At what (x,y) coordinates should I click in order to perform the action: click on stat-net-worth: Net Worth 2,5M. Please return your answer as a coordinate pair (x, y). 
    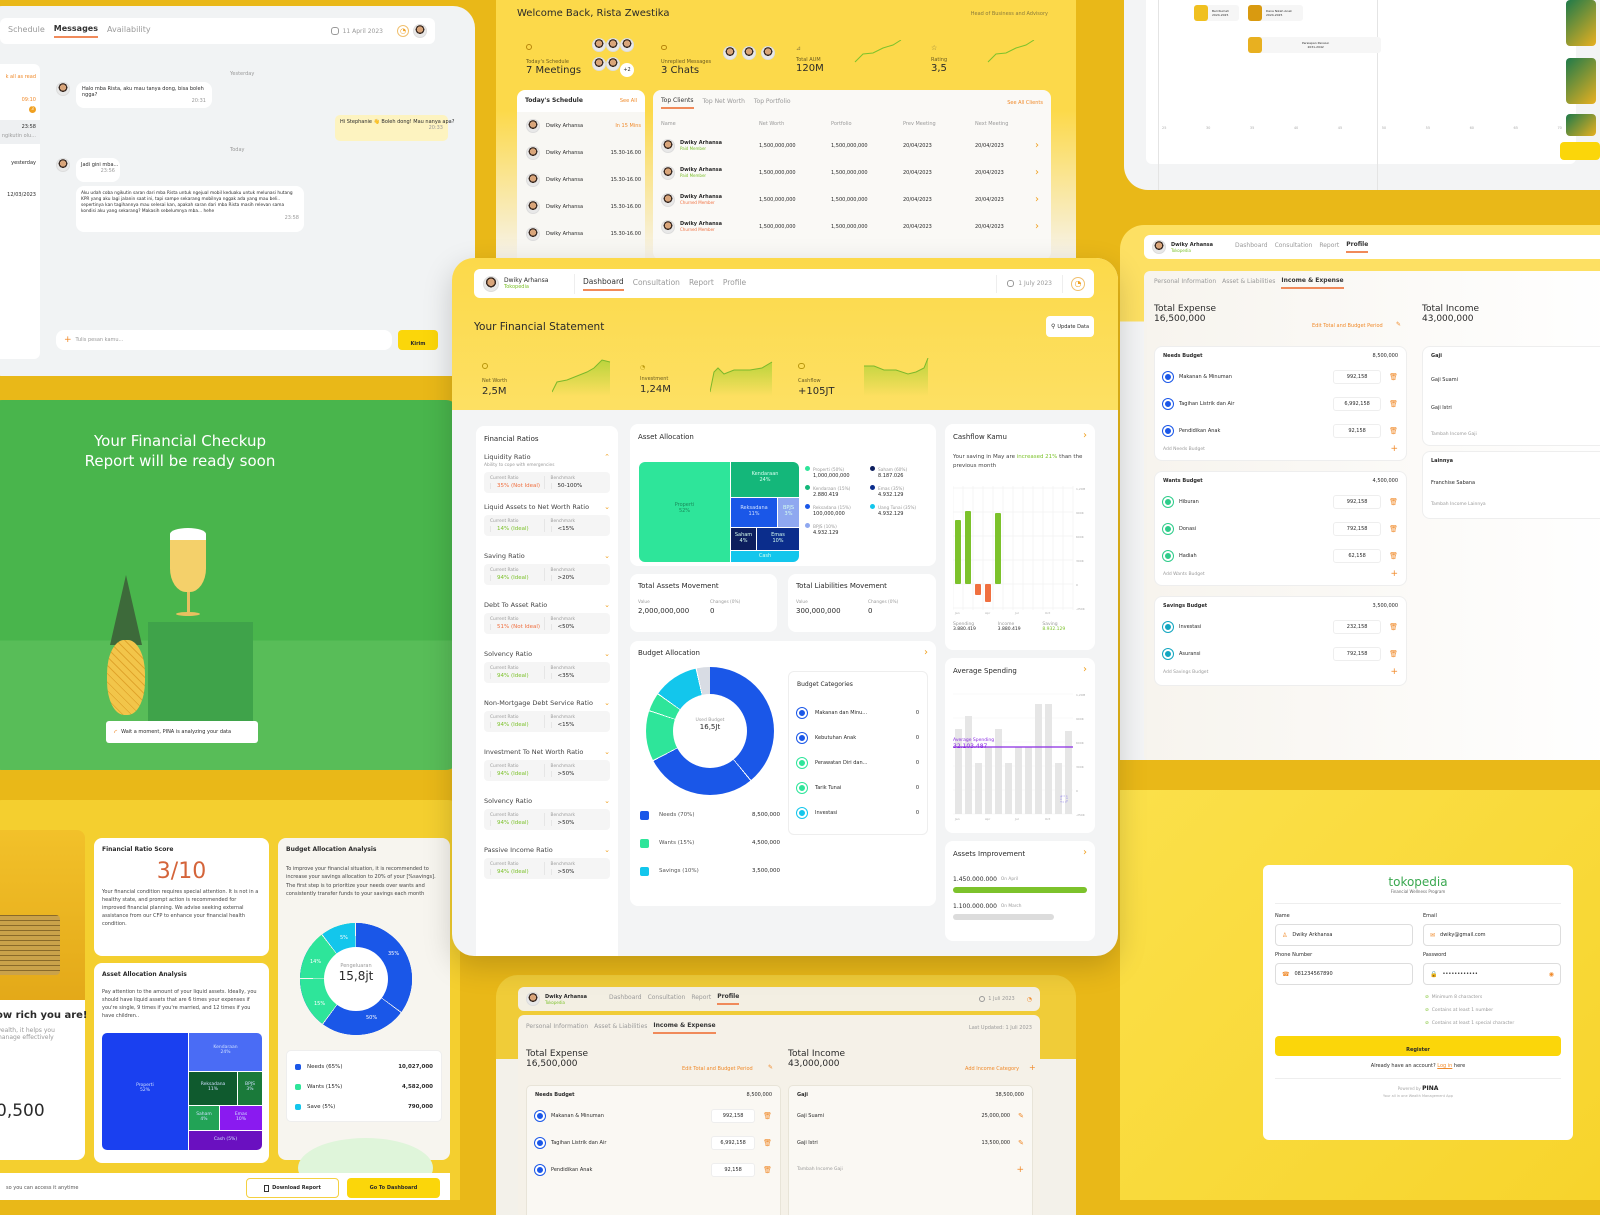
    Looking at the image, I should click on (494, 375).